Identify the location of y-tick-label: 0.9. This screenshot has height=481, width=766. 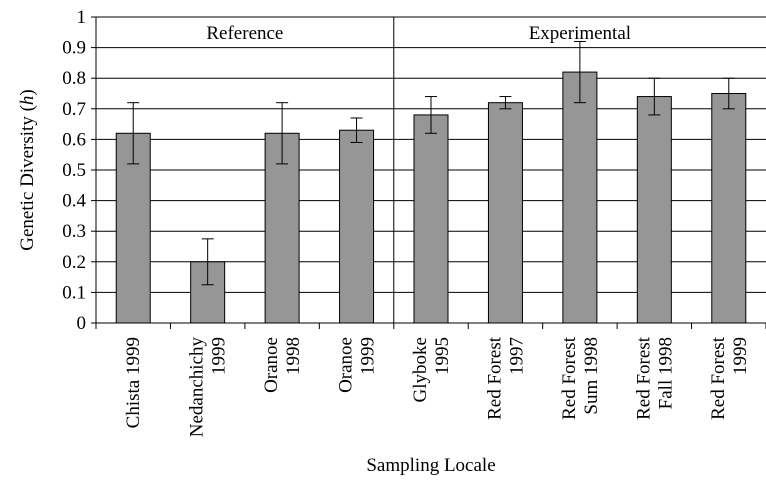
(74, 48).